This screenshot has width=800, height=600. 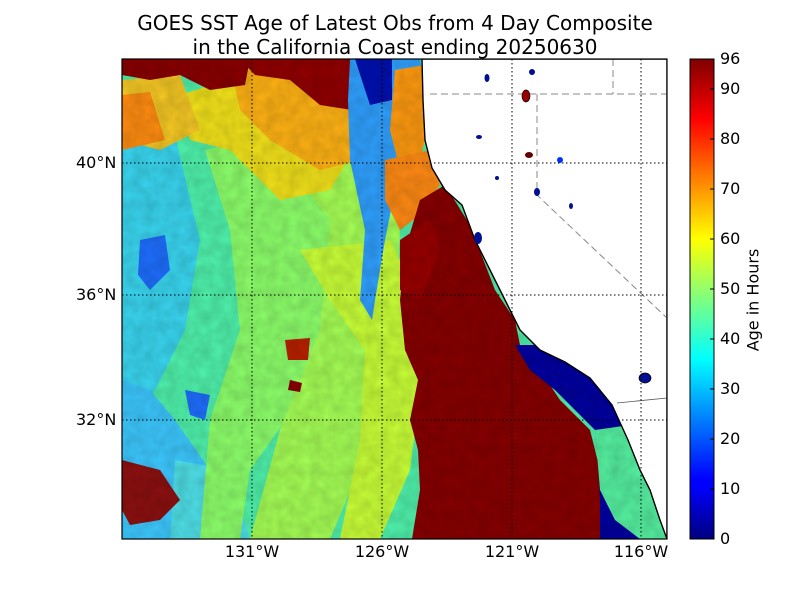 I want to click on colorbar-label-50: 50, so click(x=730, y=288).